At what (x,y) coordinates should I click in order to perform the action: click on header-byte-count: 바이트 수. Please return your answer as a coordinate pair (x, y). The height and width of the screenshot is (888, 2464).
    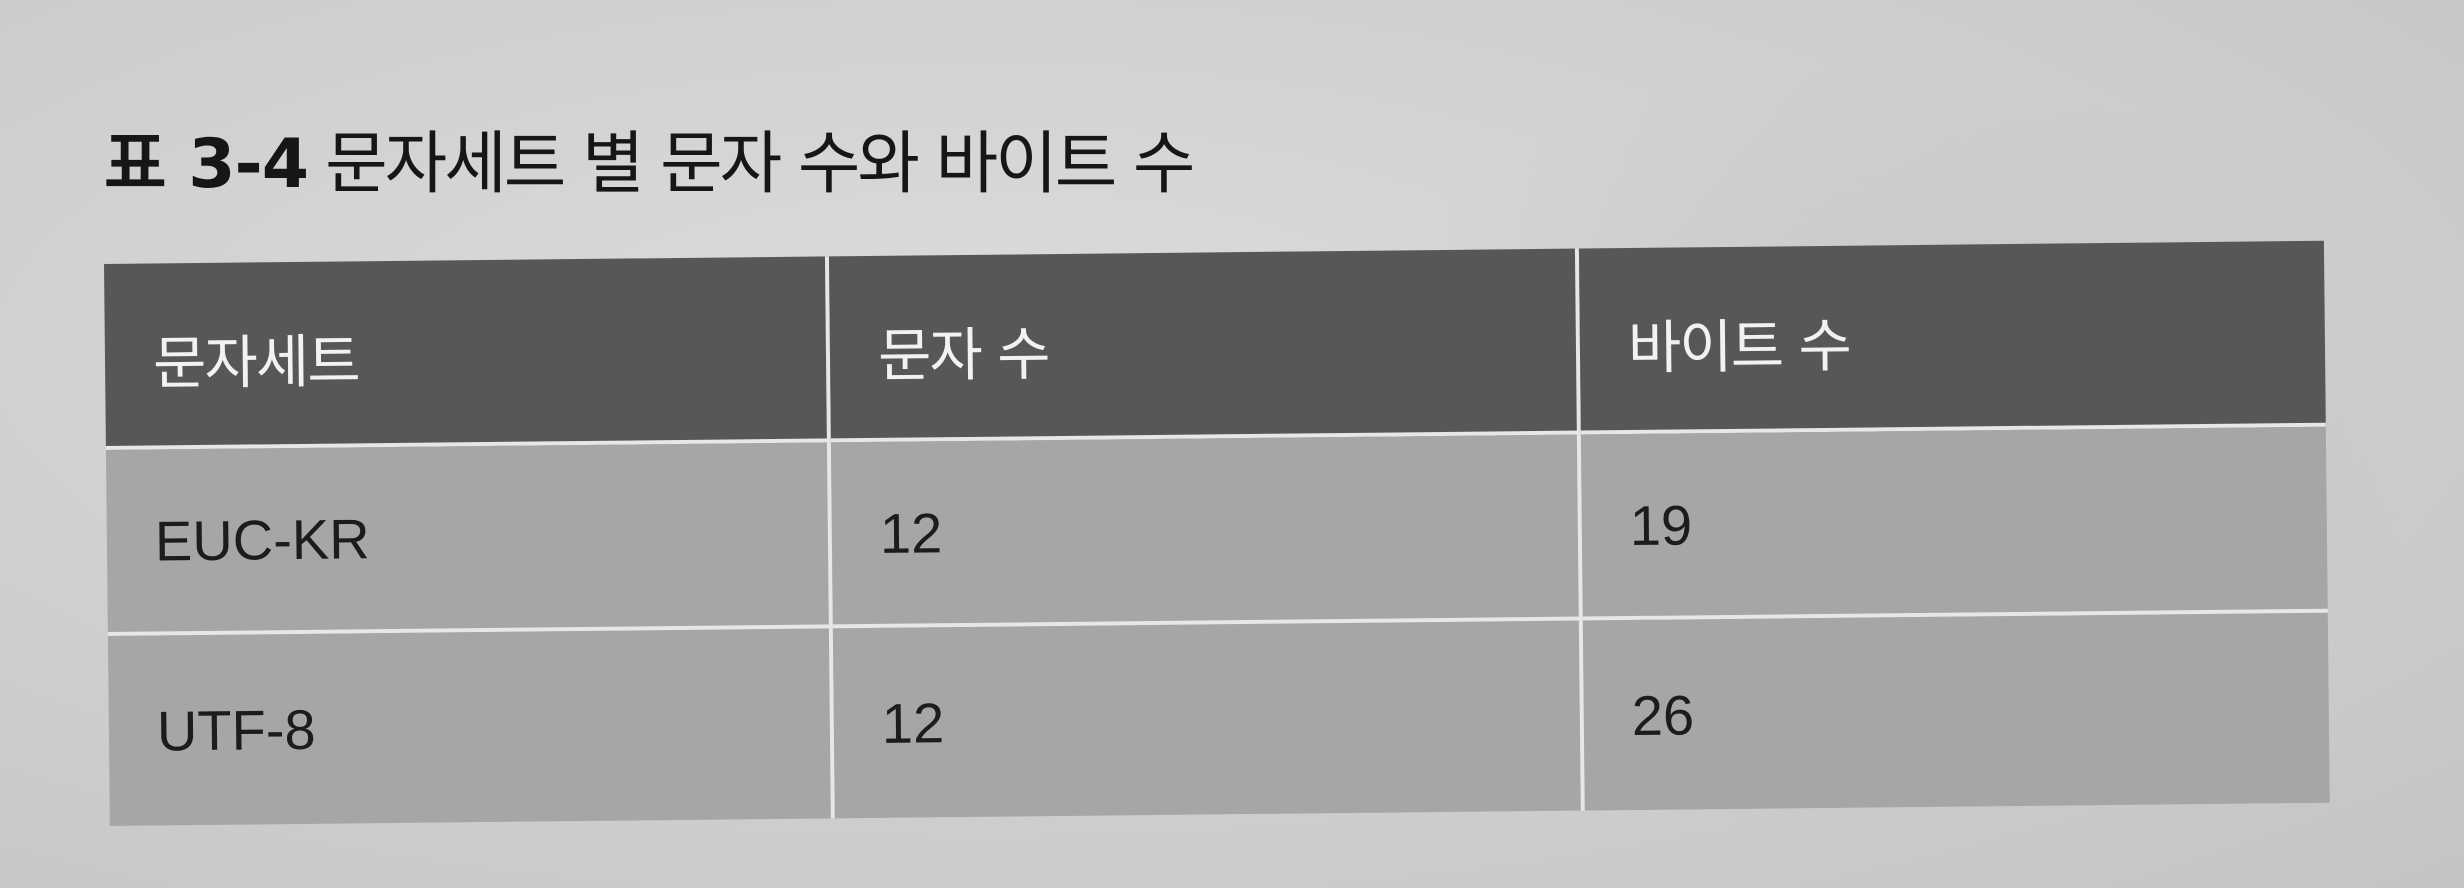
    Looking at the image, I should click on (1952, 337).